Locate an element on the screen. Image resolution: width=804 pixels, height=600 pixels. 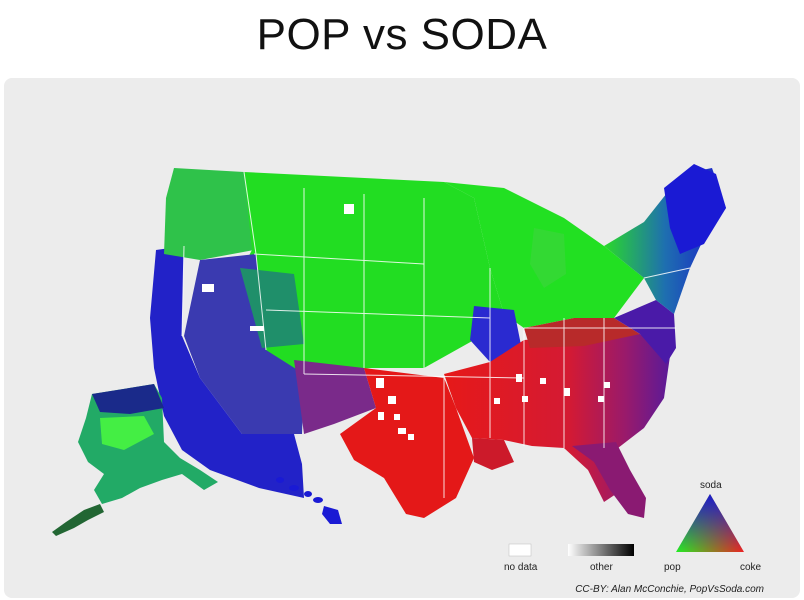
legend-pop-label: pop is located at coordinates (672, 567).